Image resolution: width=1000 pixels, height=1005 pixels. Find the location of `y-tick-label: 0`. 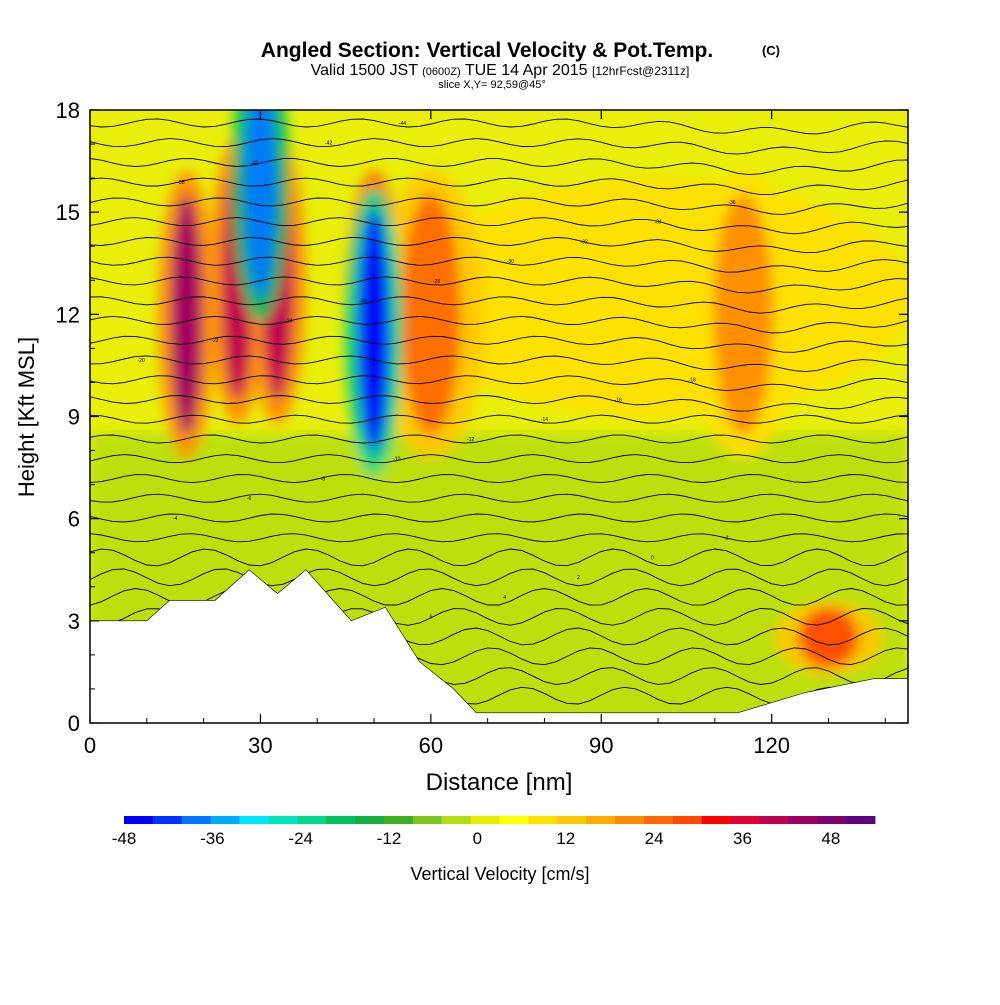

y-tick-label: 0 is located at coordinates (74, 723).